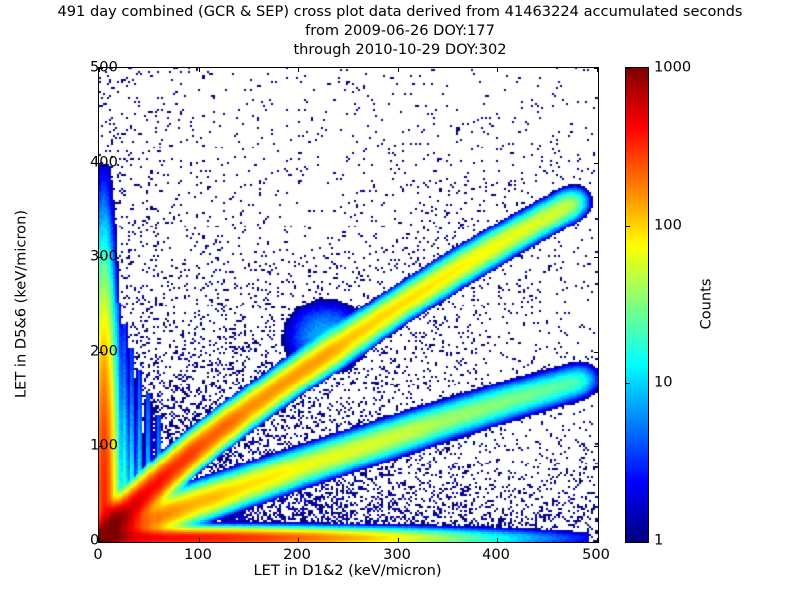 This screenshot has width=800, height=600. What do you see at coordinates (98, 554) in the screenshot?
I see `x-tick-label: 0` at bounding box center [98, 554].